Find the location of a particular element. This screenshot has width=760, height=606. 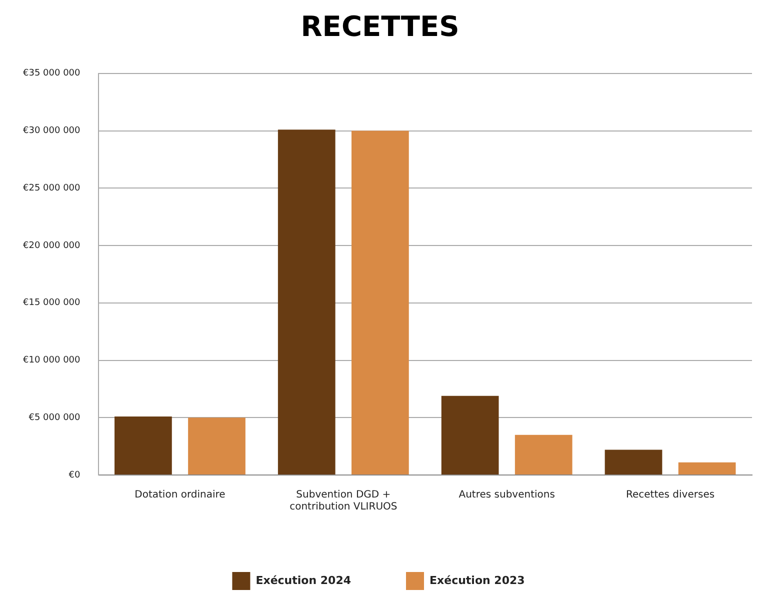

y-tick-label: €5 000 000 is located at coordinates (54, 417).